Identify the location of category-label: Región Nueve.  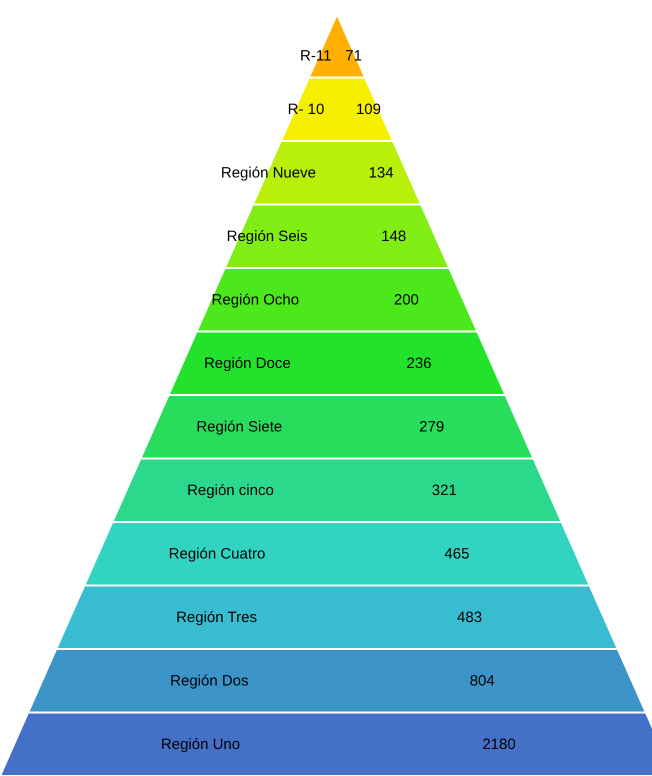
(268, 173).